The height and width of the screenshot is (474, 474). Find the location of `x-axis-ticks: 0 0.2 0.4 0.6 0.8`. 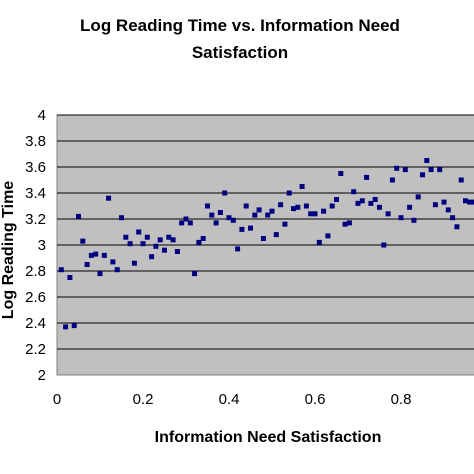

x-axis-ticks: 0 0.2 0.4 0.6 0.8 is located at coordinates (232, 399).